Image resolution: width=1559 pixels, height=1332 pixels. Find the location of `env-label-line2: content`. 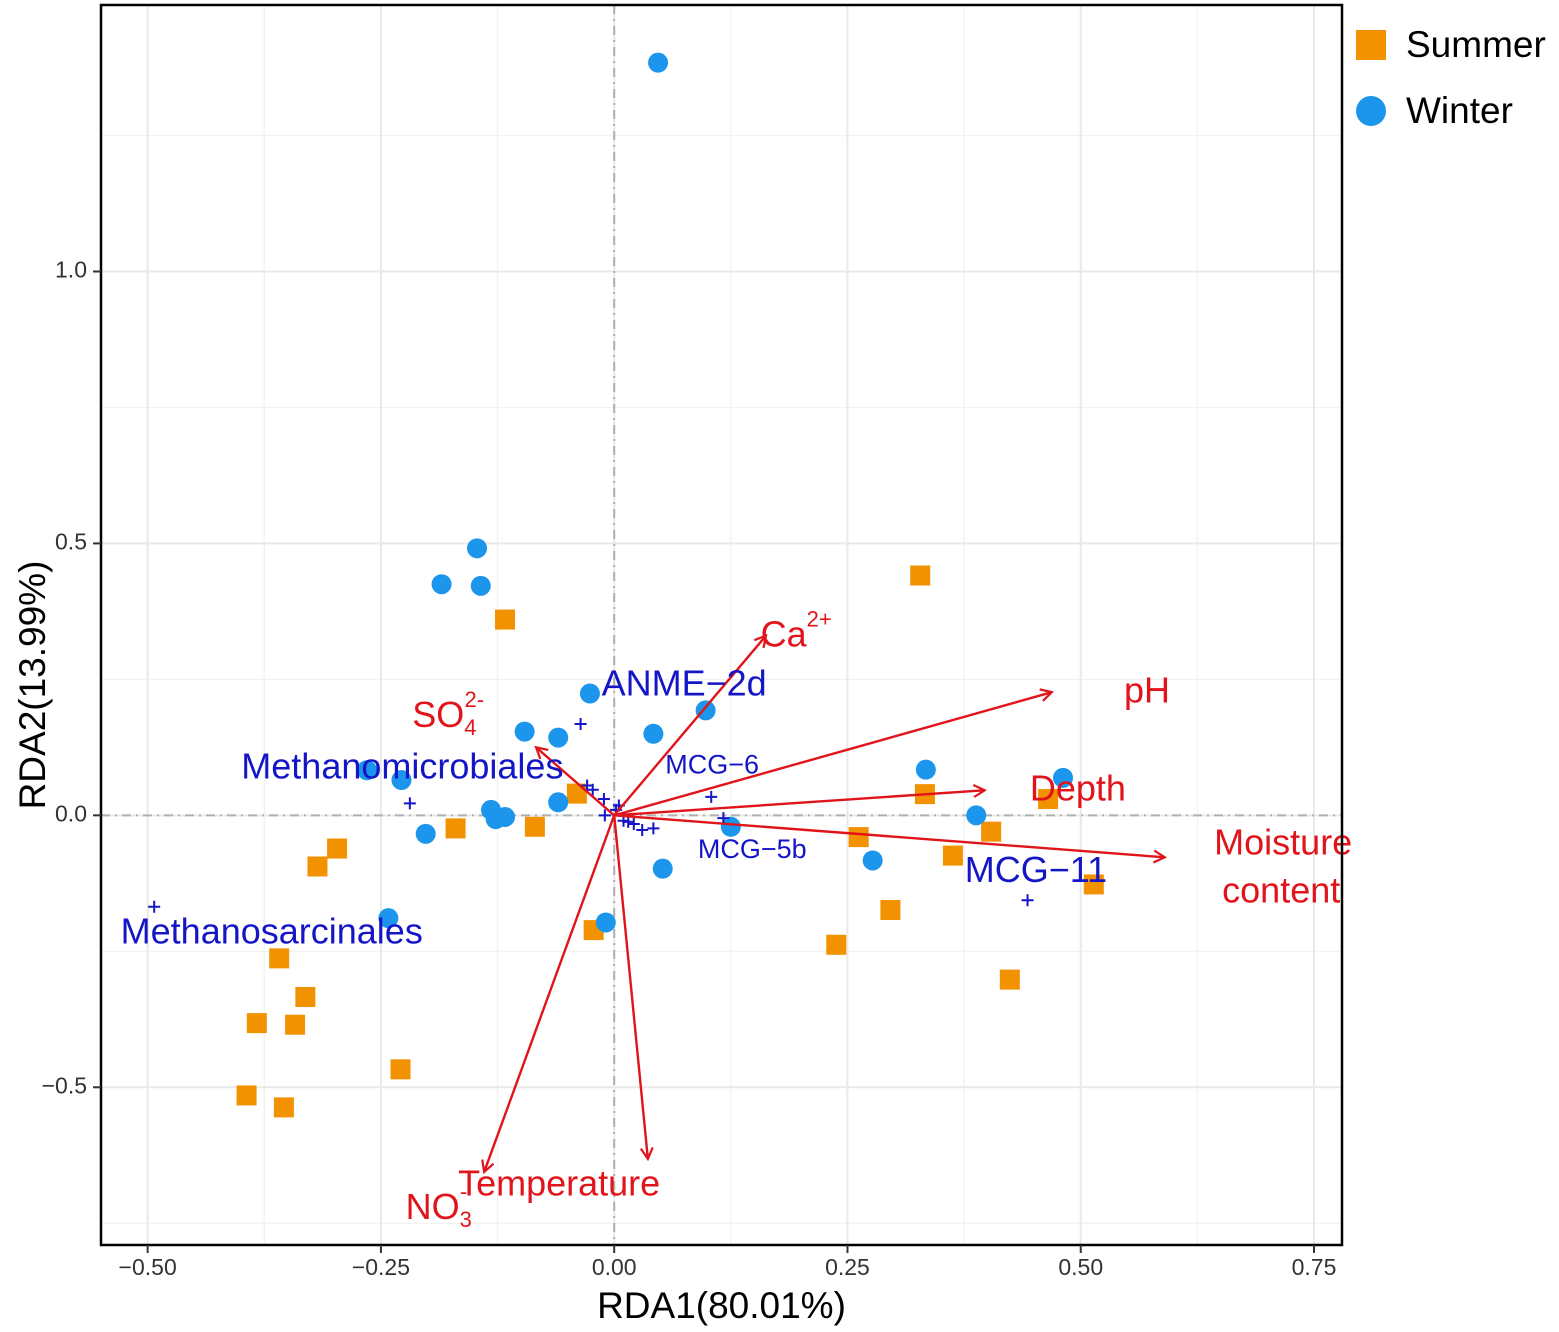

env-label-line2: content is located at coordinates (1281, 890).